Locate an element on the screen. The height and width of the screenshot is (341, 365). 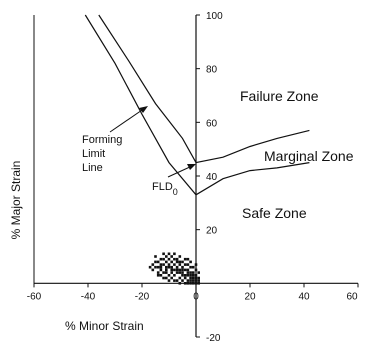
fld0-arrow is located at coordinates (180, 171).